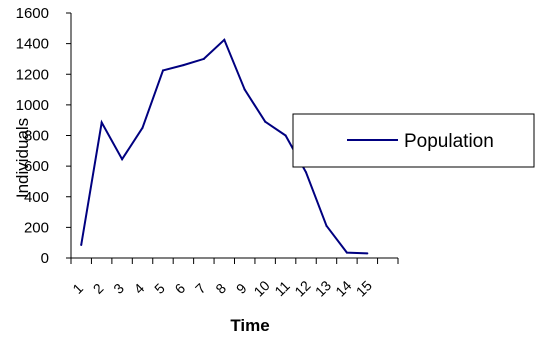 The height and width of the screenshot is (340, 557). Describe the element at coordinates (179, 288) in the screenshot. I see `x-tick-label: 6` at that location.